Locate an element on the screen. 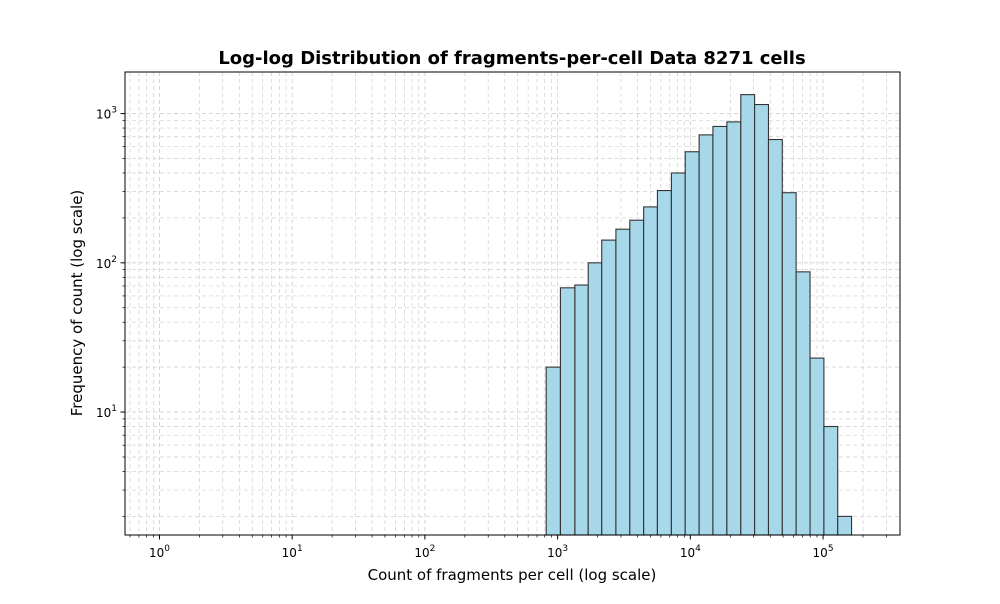 The height and width of the screenshot is (604, 1000). y-tick-label: 10³ is located at coordinates (106, 114).